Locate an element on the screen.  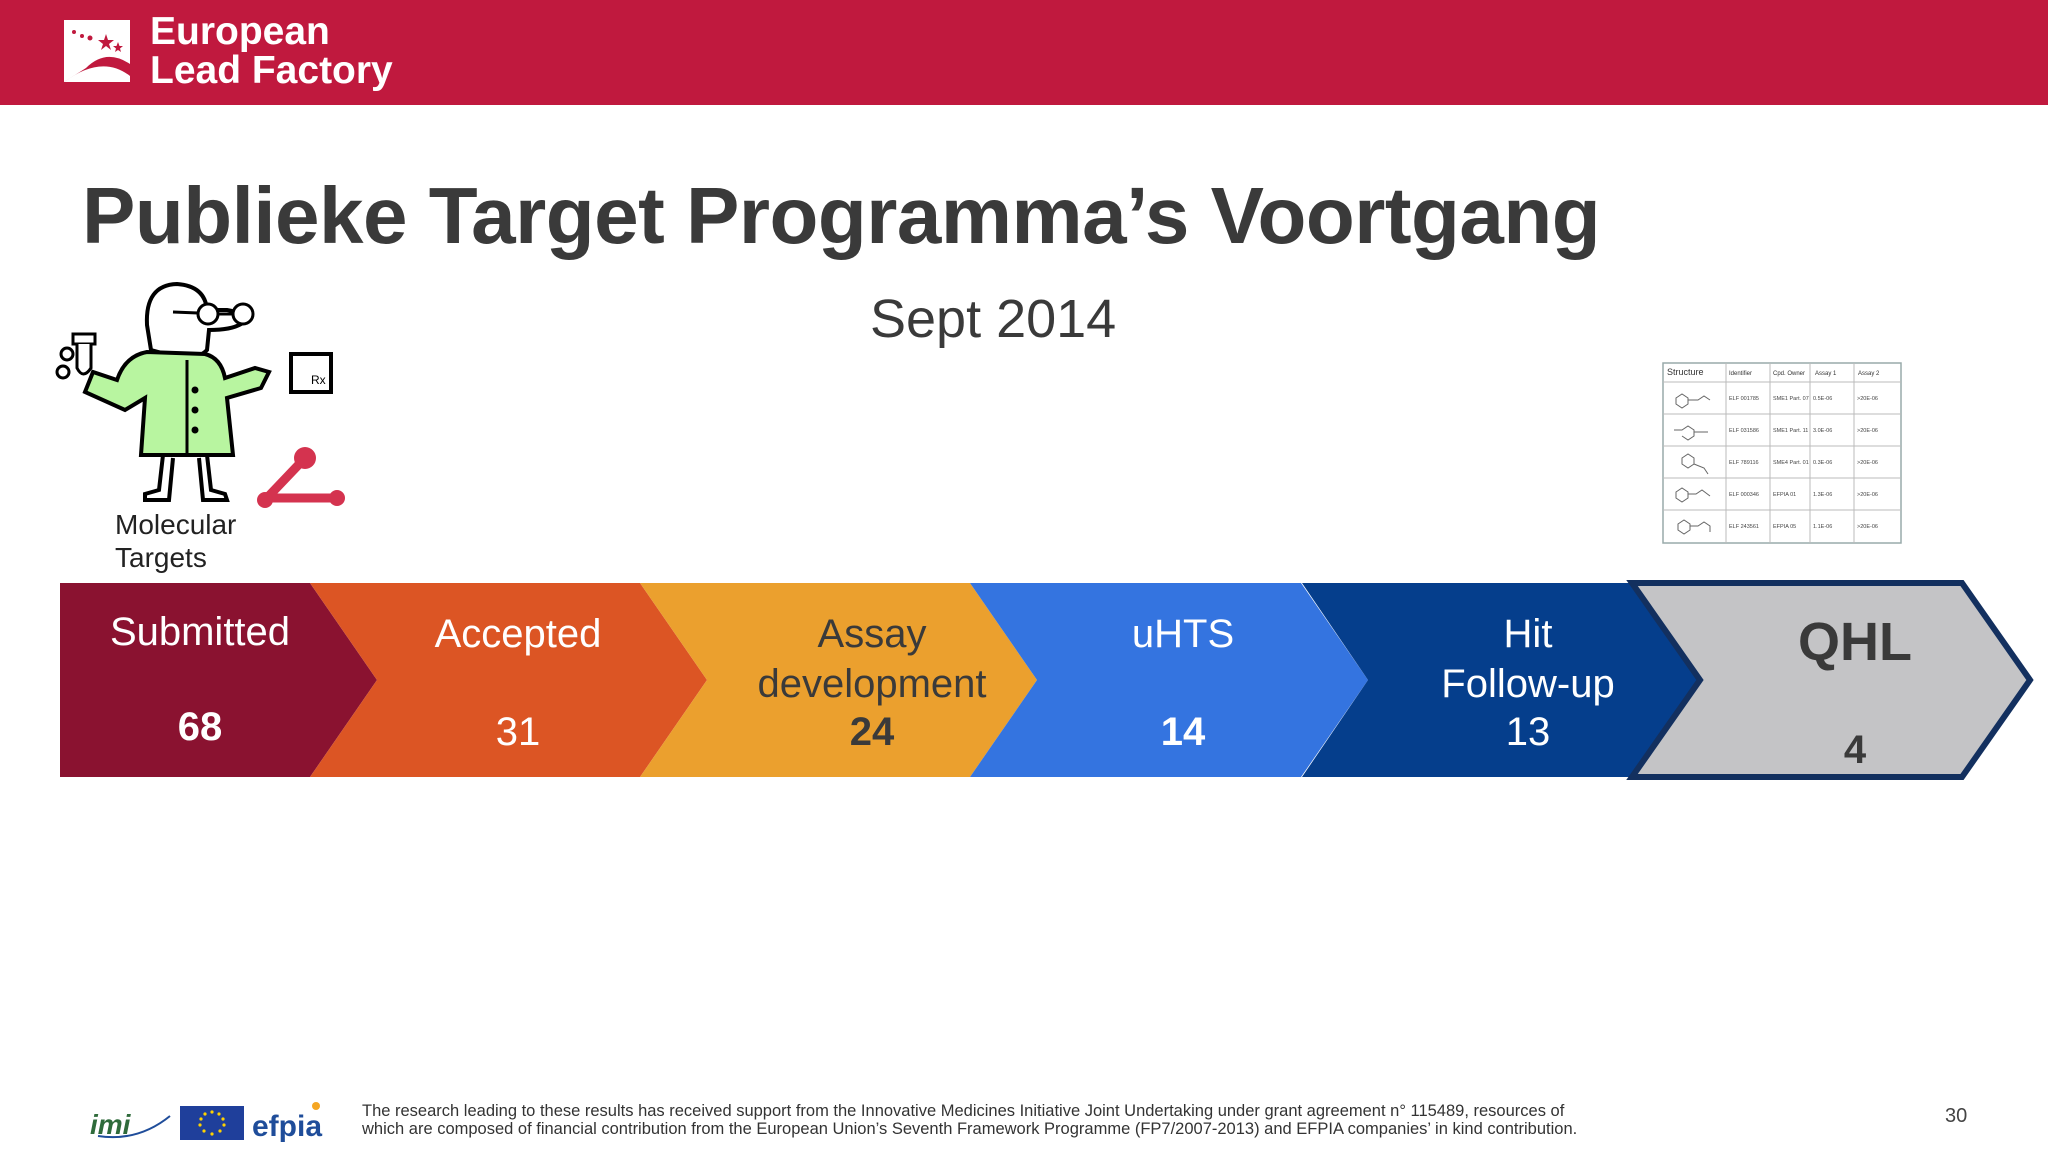
eu-flag-icon is located at coordinates (212, 1123).